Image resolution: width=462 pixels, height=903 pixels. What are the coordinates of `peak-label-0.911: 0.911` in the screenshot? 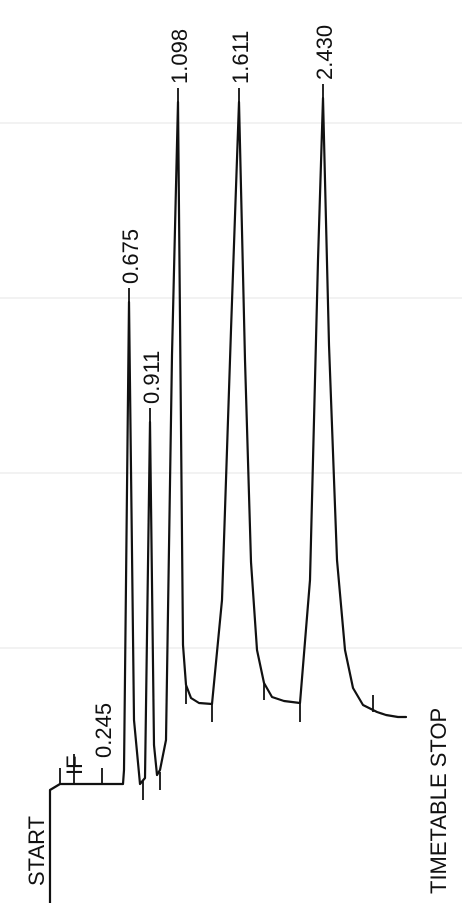 It's located at (151, 377).